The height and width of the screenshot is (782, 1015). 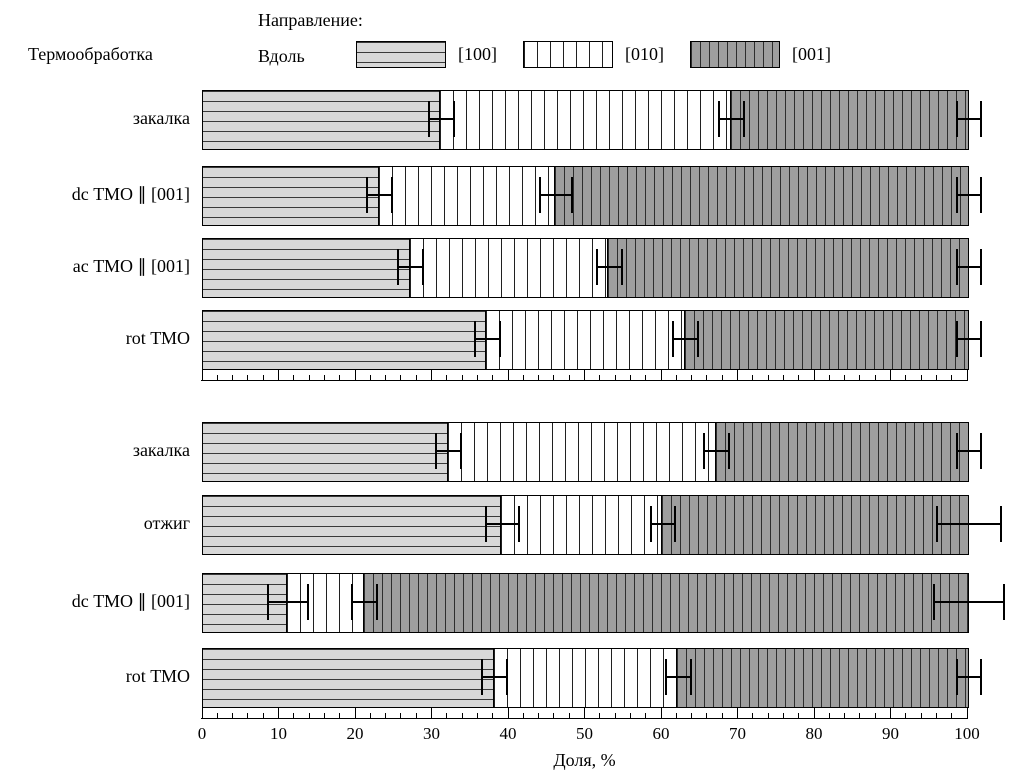 What do you see at coordinates (157, 676) in the screenshot?
I see `bar-row-label: rot ТМО` at bounding box center [157, 676].